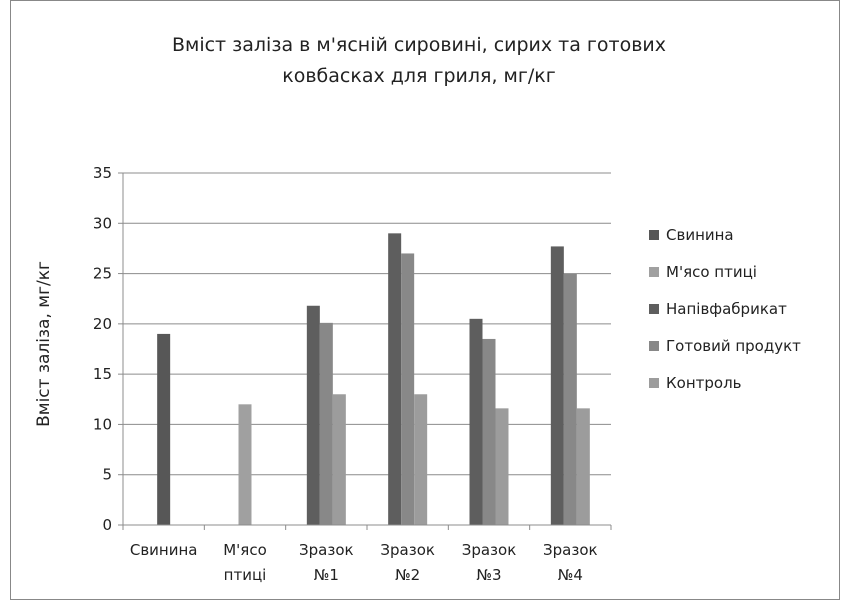 This screenshot has width=845, height=604. I want to click on x-tick-label: №4, so click(570, 575).